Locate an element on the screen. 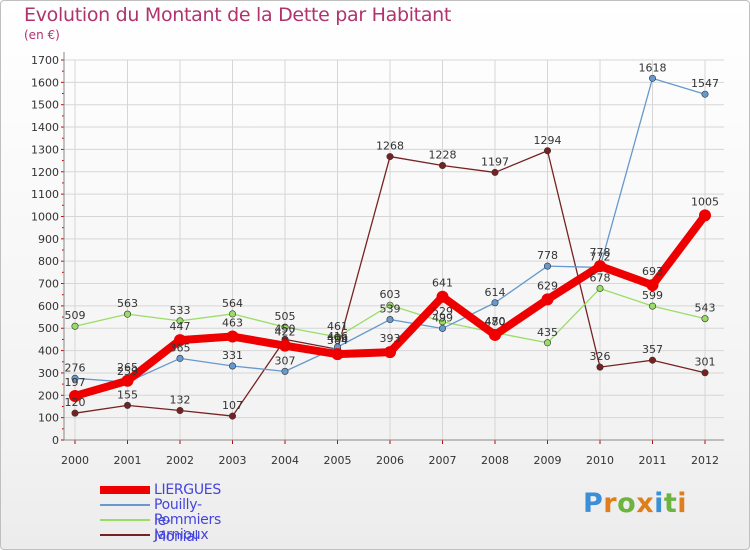 The width and height of the screenshot is (750, 550). y-tick-label: 1400 is located at coordinates (45, 127).